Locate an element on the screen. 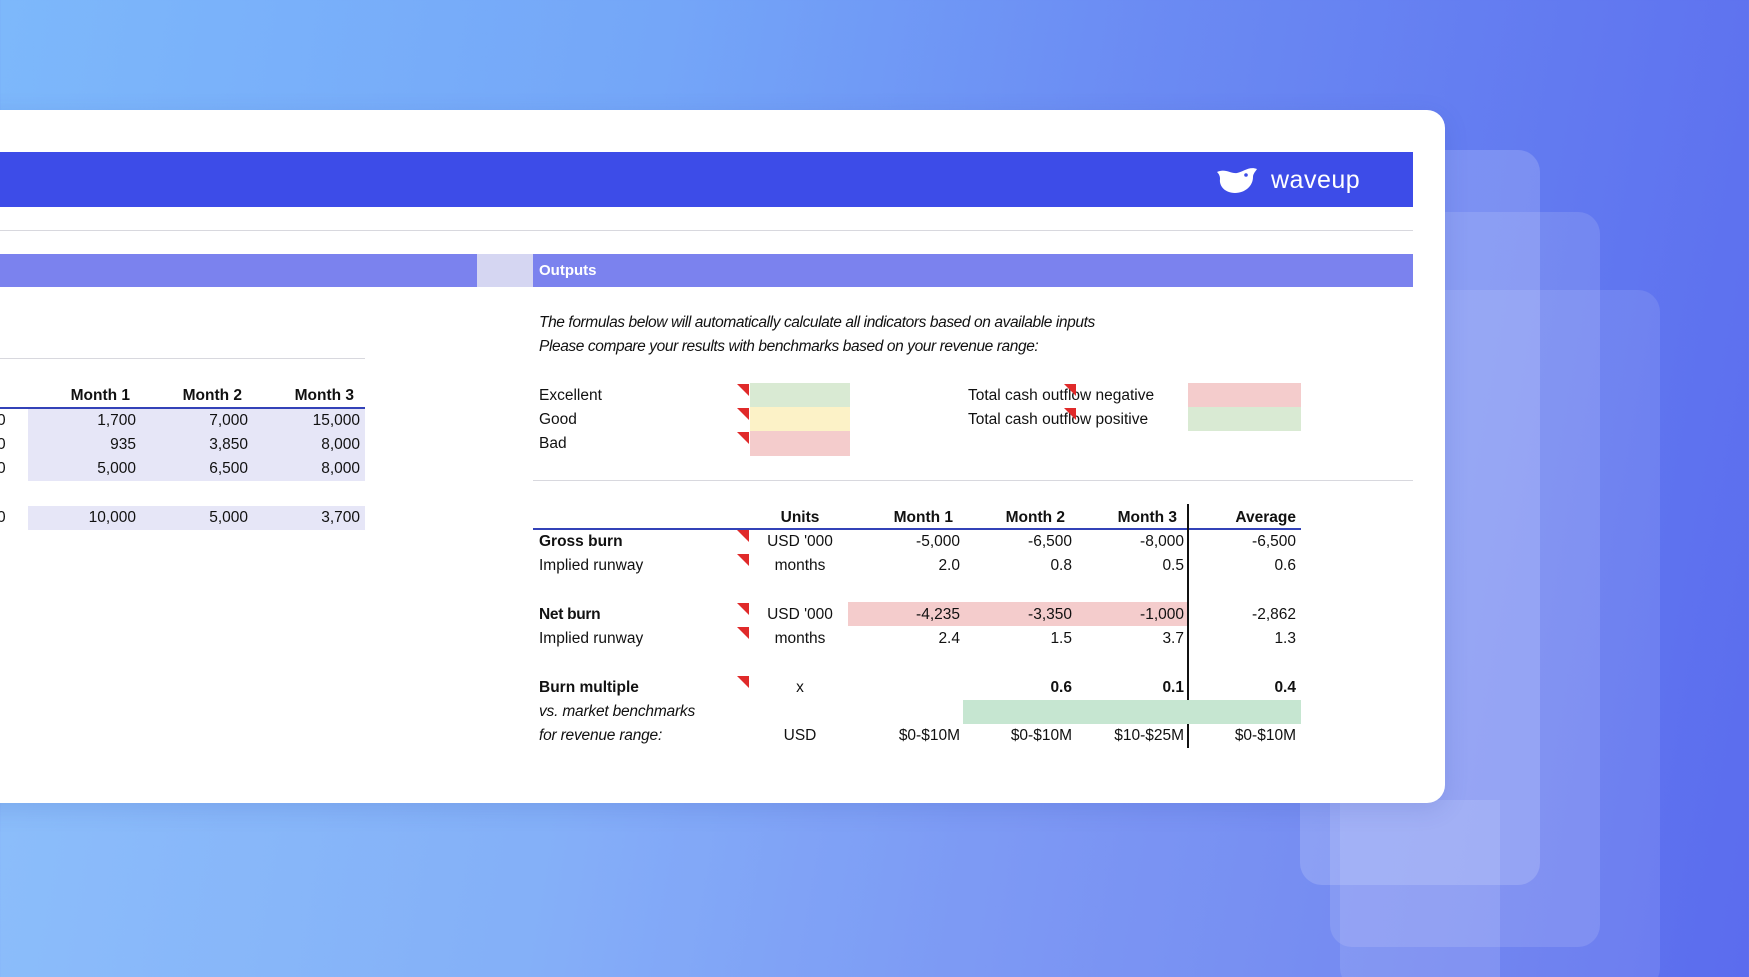 The image size is (1749, 977). implied-runway-average: 1.3 is located at coordinates (1243, 639).